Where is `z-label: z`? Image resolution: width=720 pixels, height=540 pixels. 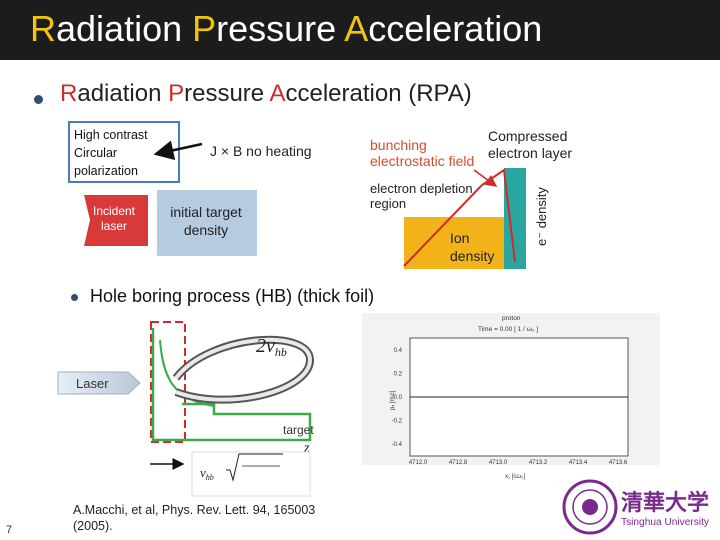
z-label: z is located at coordinates (306, 448).